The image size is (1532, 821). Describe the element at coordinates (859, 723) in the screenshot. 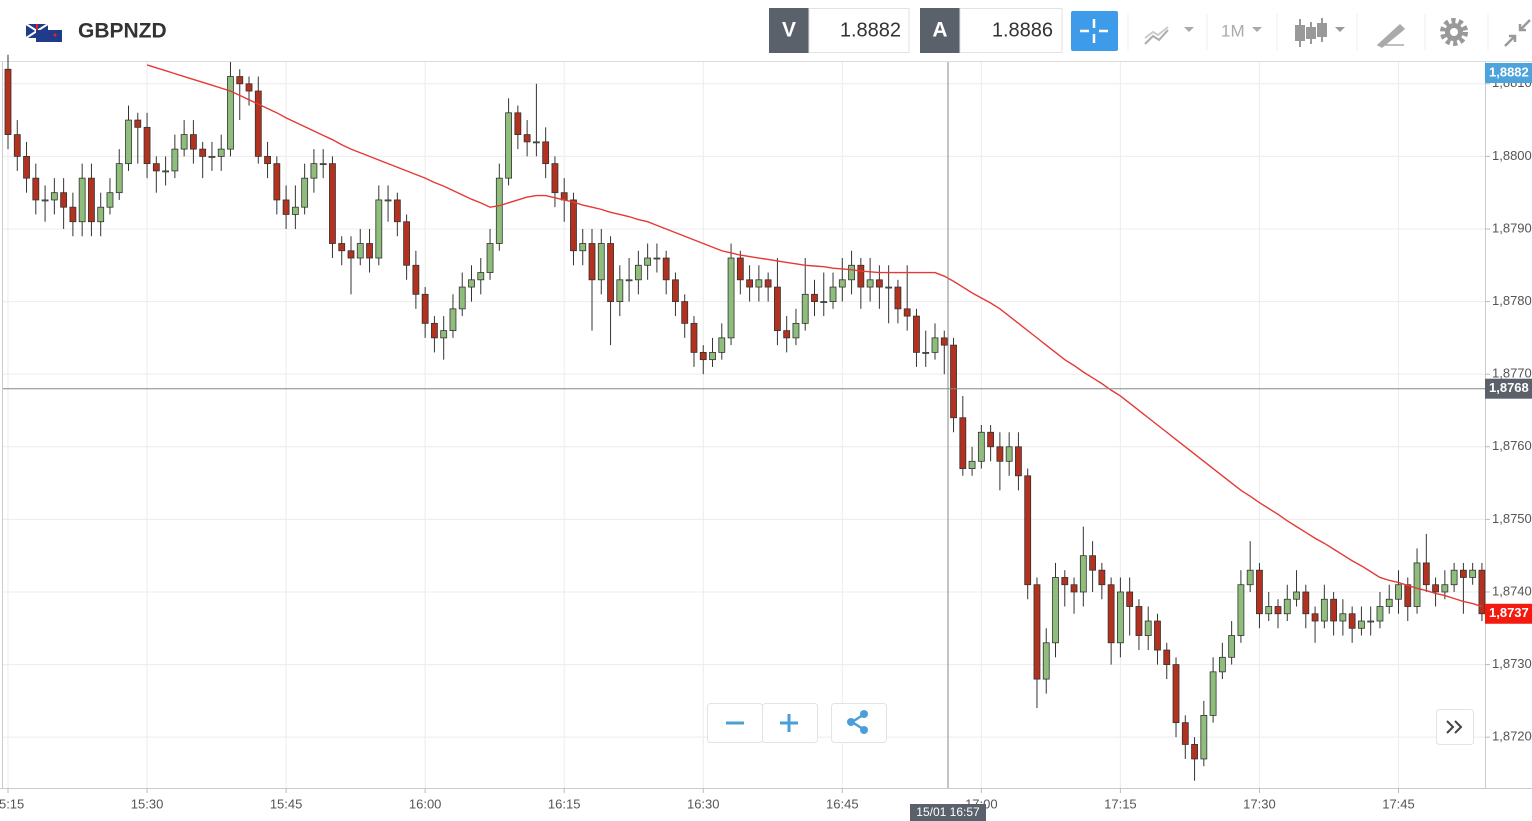

I see `share-button` at that location.